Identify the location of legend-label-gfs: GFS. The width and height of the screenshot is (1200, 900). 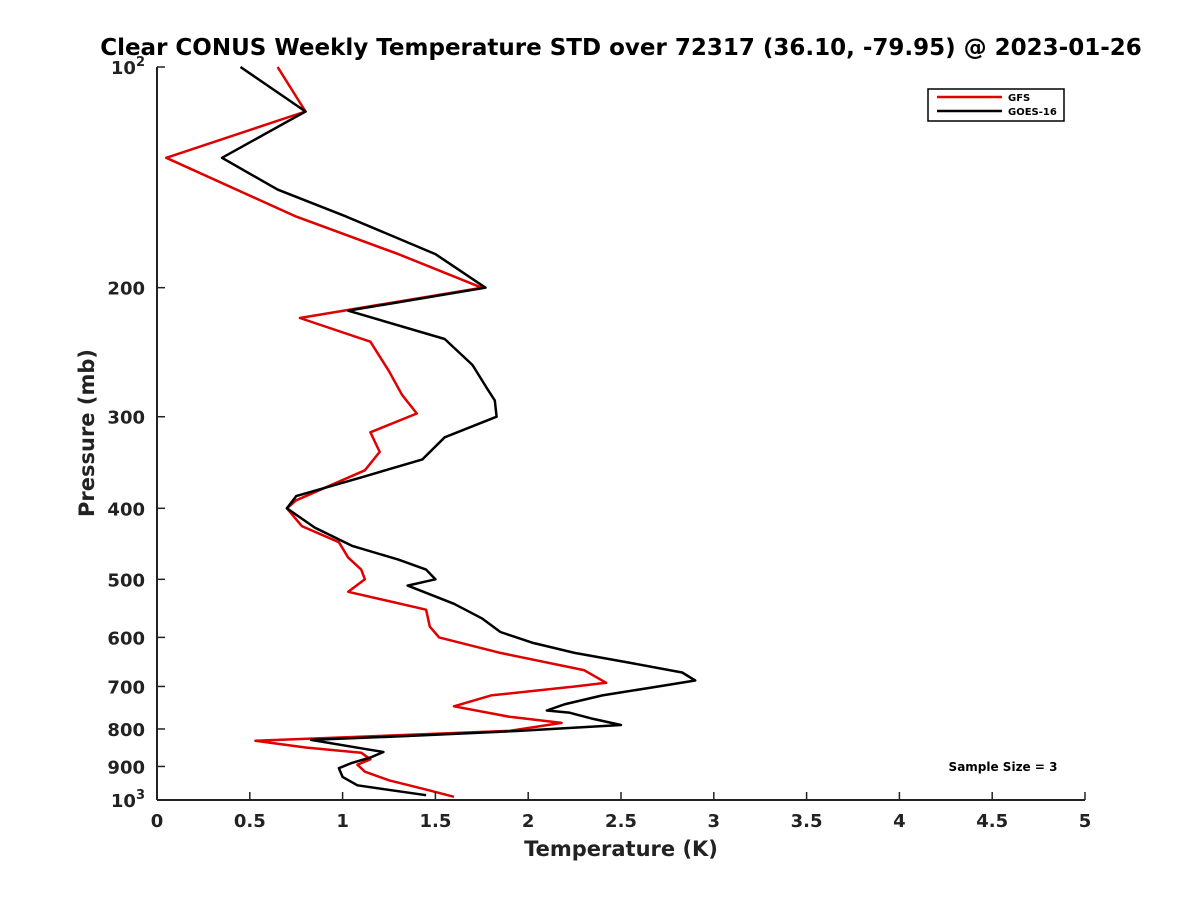
(1019, 98).